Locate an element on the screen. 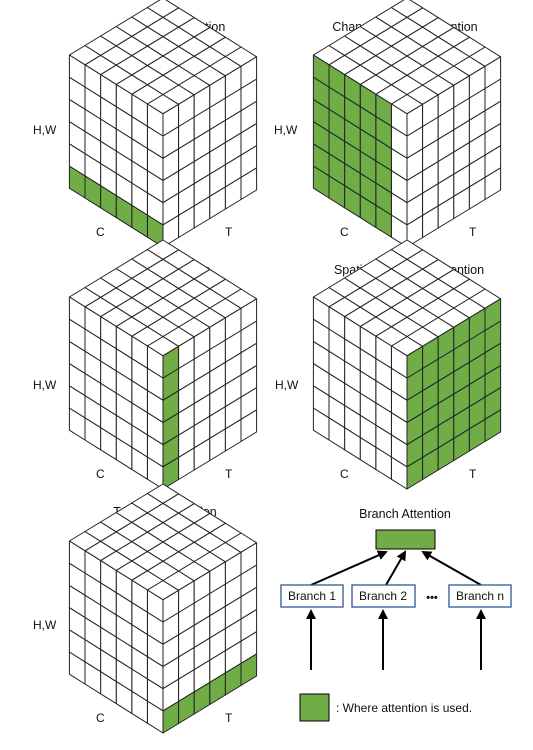 The image size is (533, 750). arrow-branch-n-to-attention is located at coordinates (451, 568).